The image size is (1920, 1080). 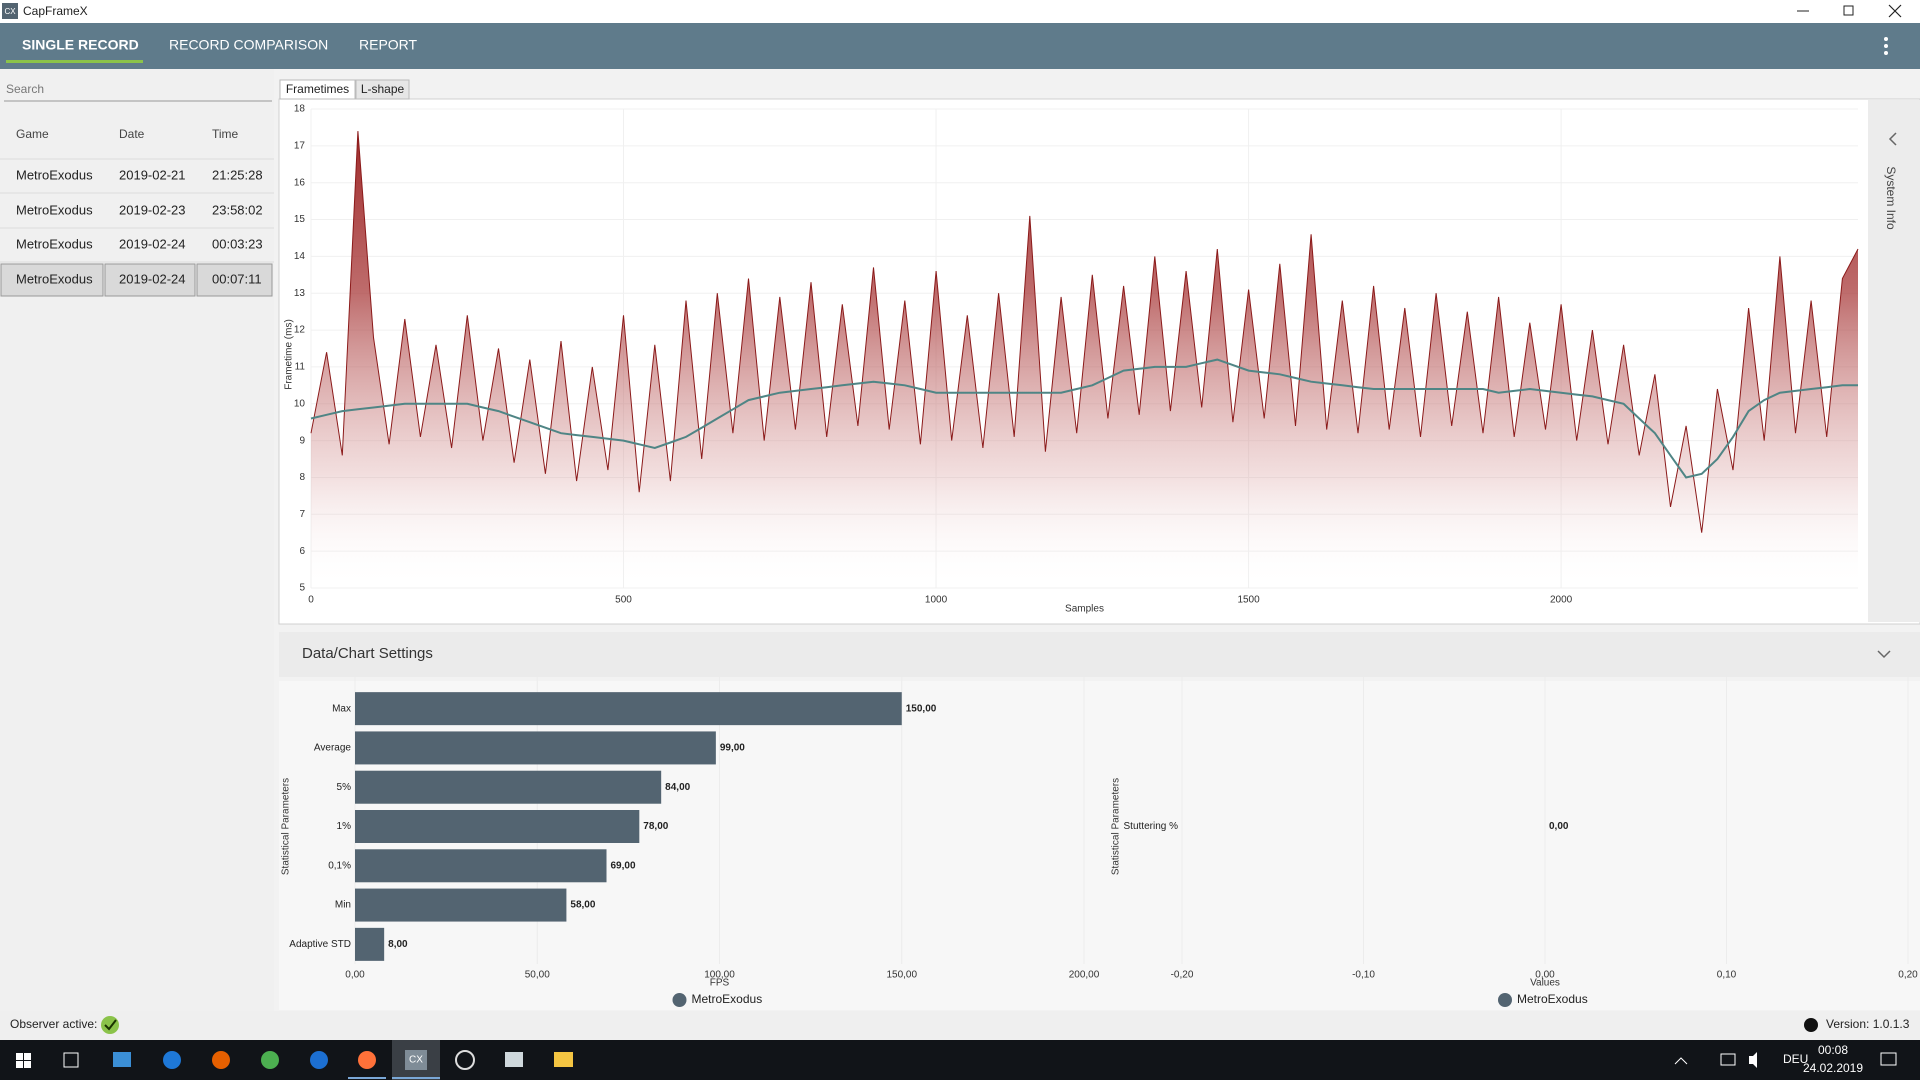 I want to click on x-tick-label: 50,00, so click(x=537, y=975).